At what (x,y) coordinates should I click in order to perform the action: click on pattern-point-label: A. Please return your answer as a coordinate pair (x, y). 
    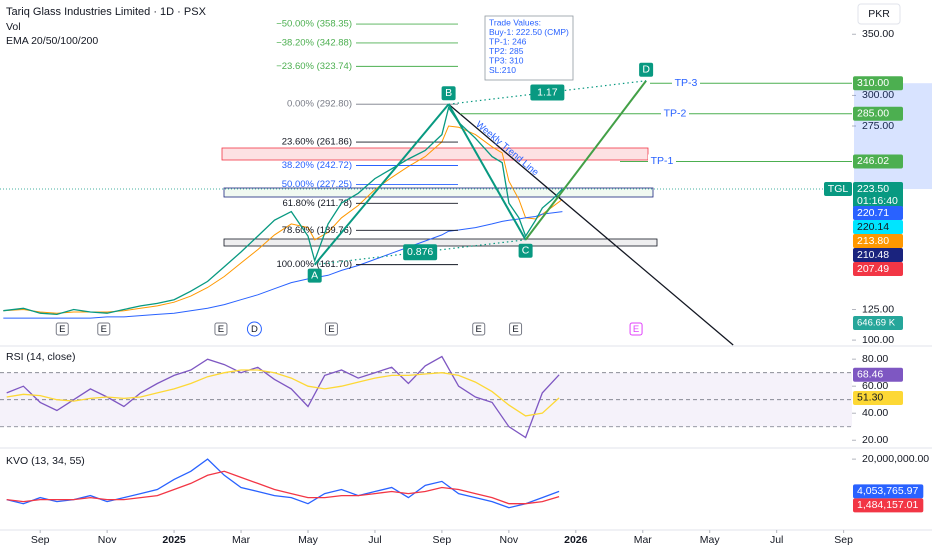
    Looking at the image, I should click on (314, 275).